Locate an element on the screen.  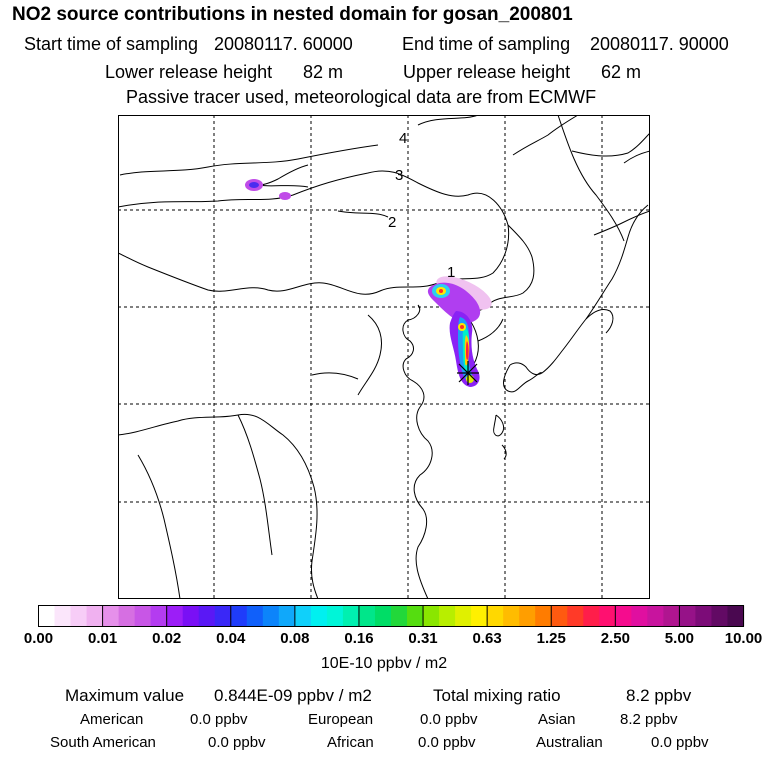
colorbar-tick-label: 1.25 is located at coordinates (551, 638).